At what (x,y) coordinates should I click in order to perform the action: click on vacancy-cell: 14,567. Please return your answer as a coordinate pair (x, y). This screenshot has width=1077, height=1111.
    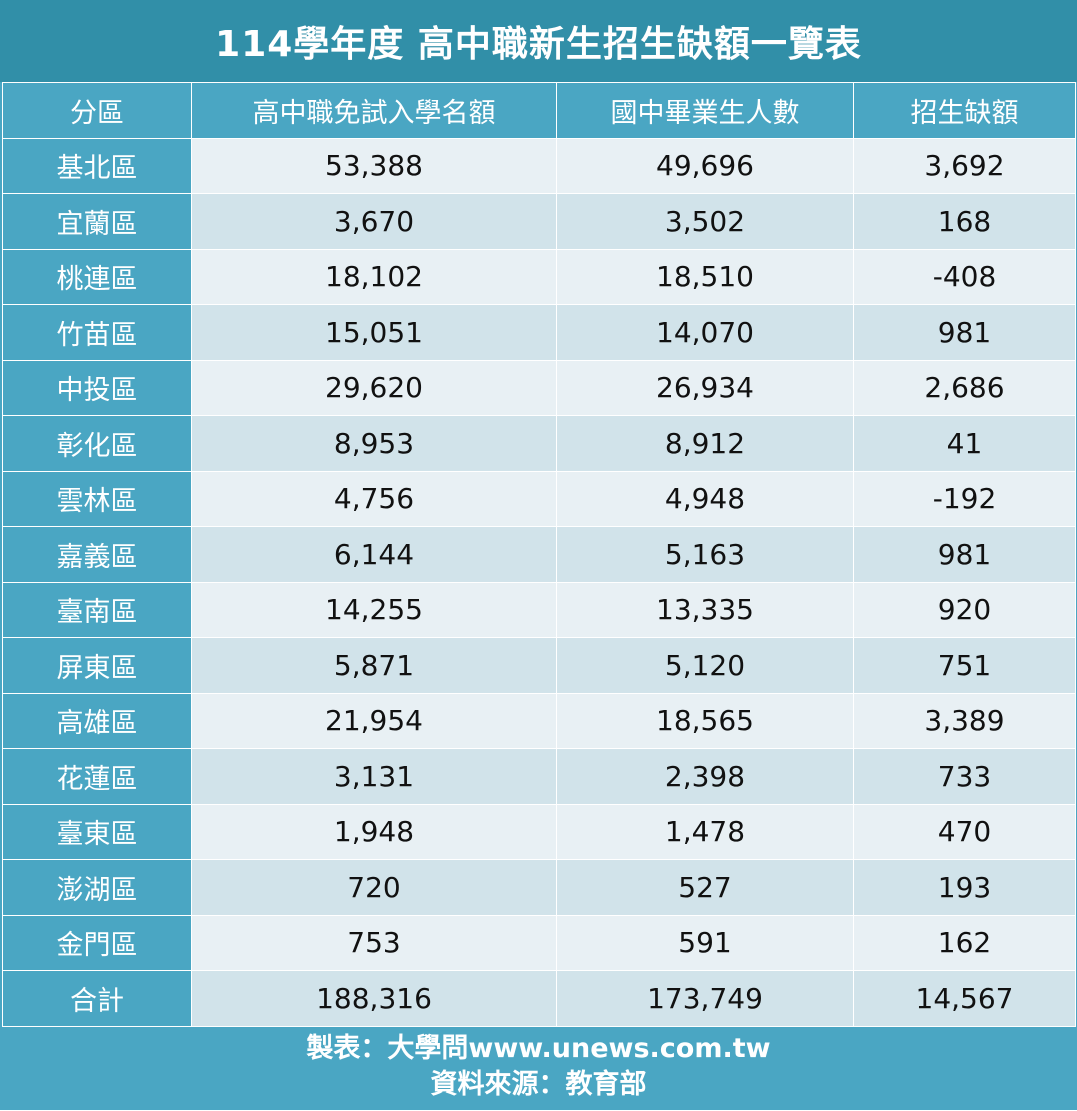
    Looking at the image, I should click on (964, 998).